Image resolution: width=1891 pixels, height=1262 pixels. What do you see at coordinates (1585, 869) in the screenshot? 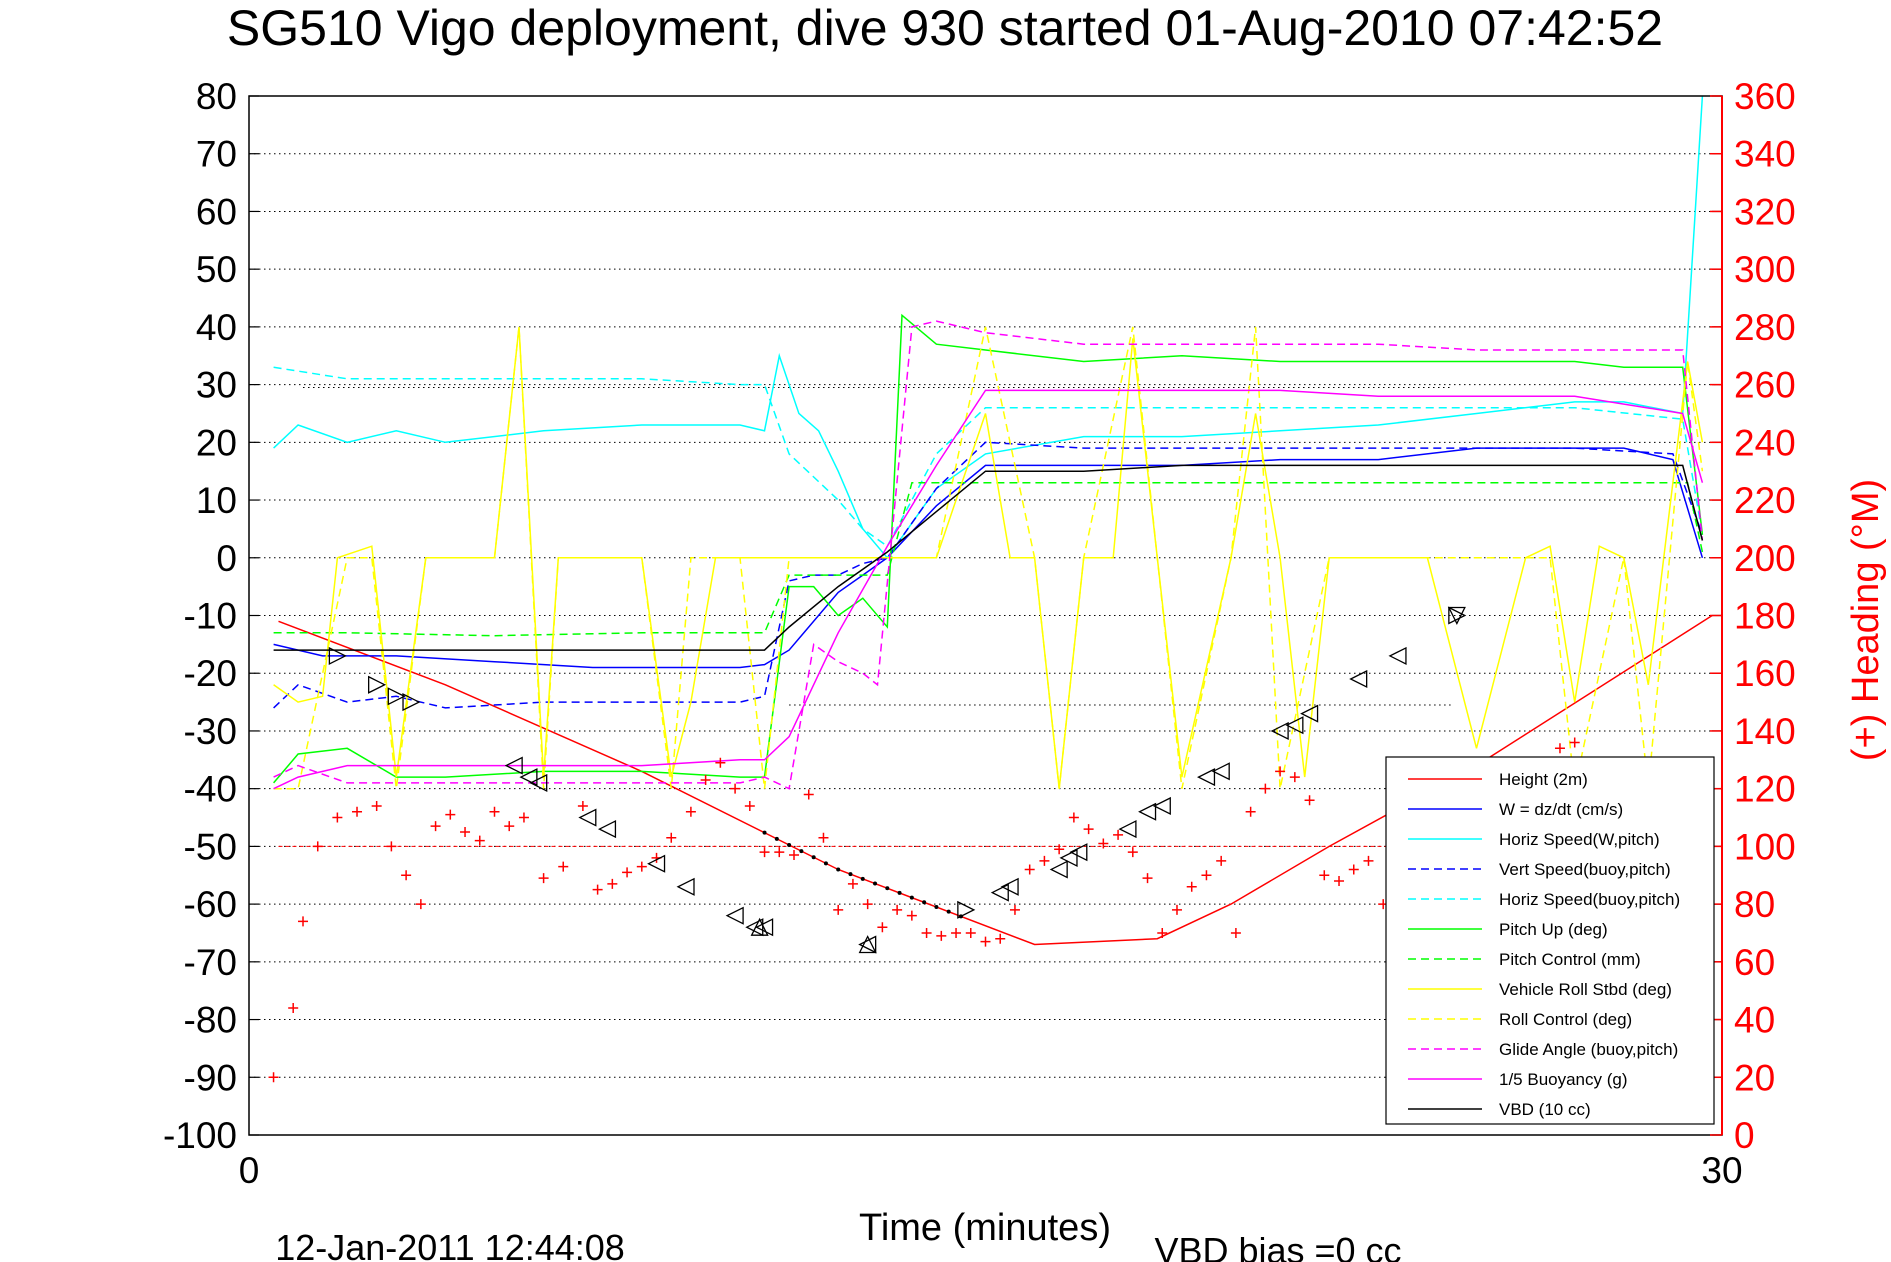
I see `legend-label: Vert Speed(buoy,pitch)` at bounding box center [1585, 869].